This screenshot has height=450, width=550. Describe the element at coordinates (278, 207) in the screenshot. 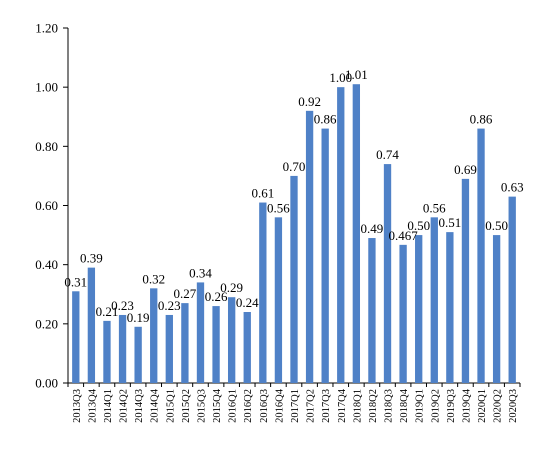

I see `data-label-2016Q4: 0.56` at that location.